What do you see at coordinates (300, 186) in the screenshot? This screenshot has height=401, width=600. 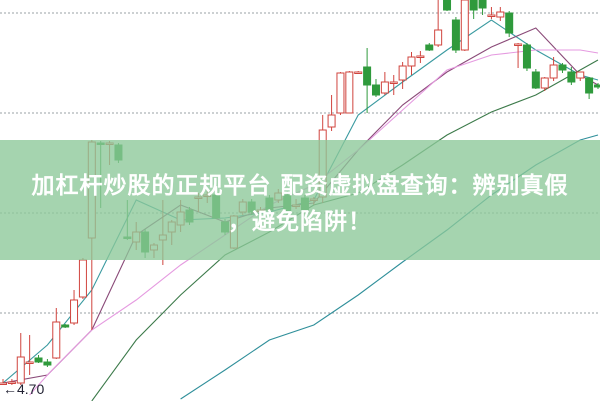 I see `banner-title-line-1: 加杠杆炒股的正规平台 配资虚拟盘查询：辨别真假` at bounding box center [300, 186].